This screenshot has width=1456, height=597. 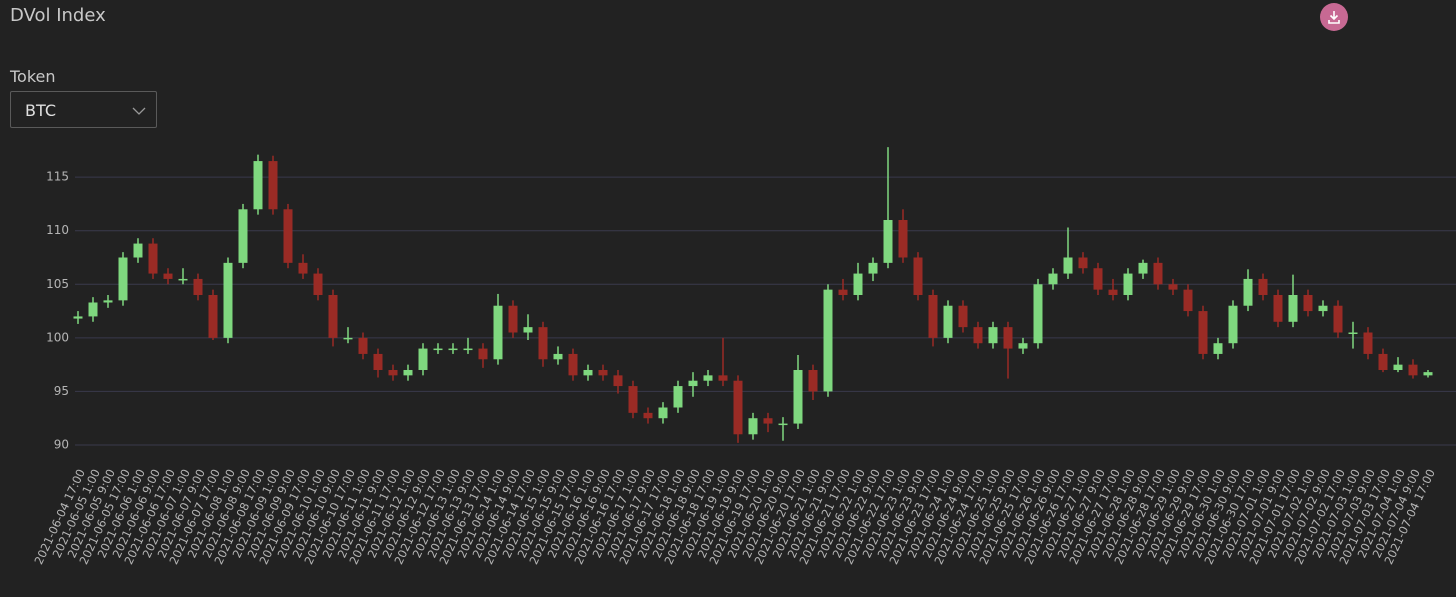 I want to click on token-label: Token, so click(x=33, y=76).